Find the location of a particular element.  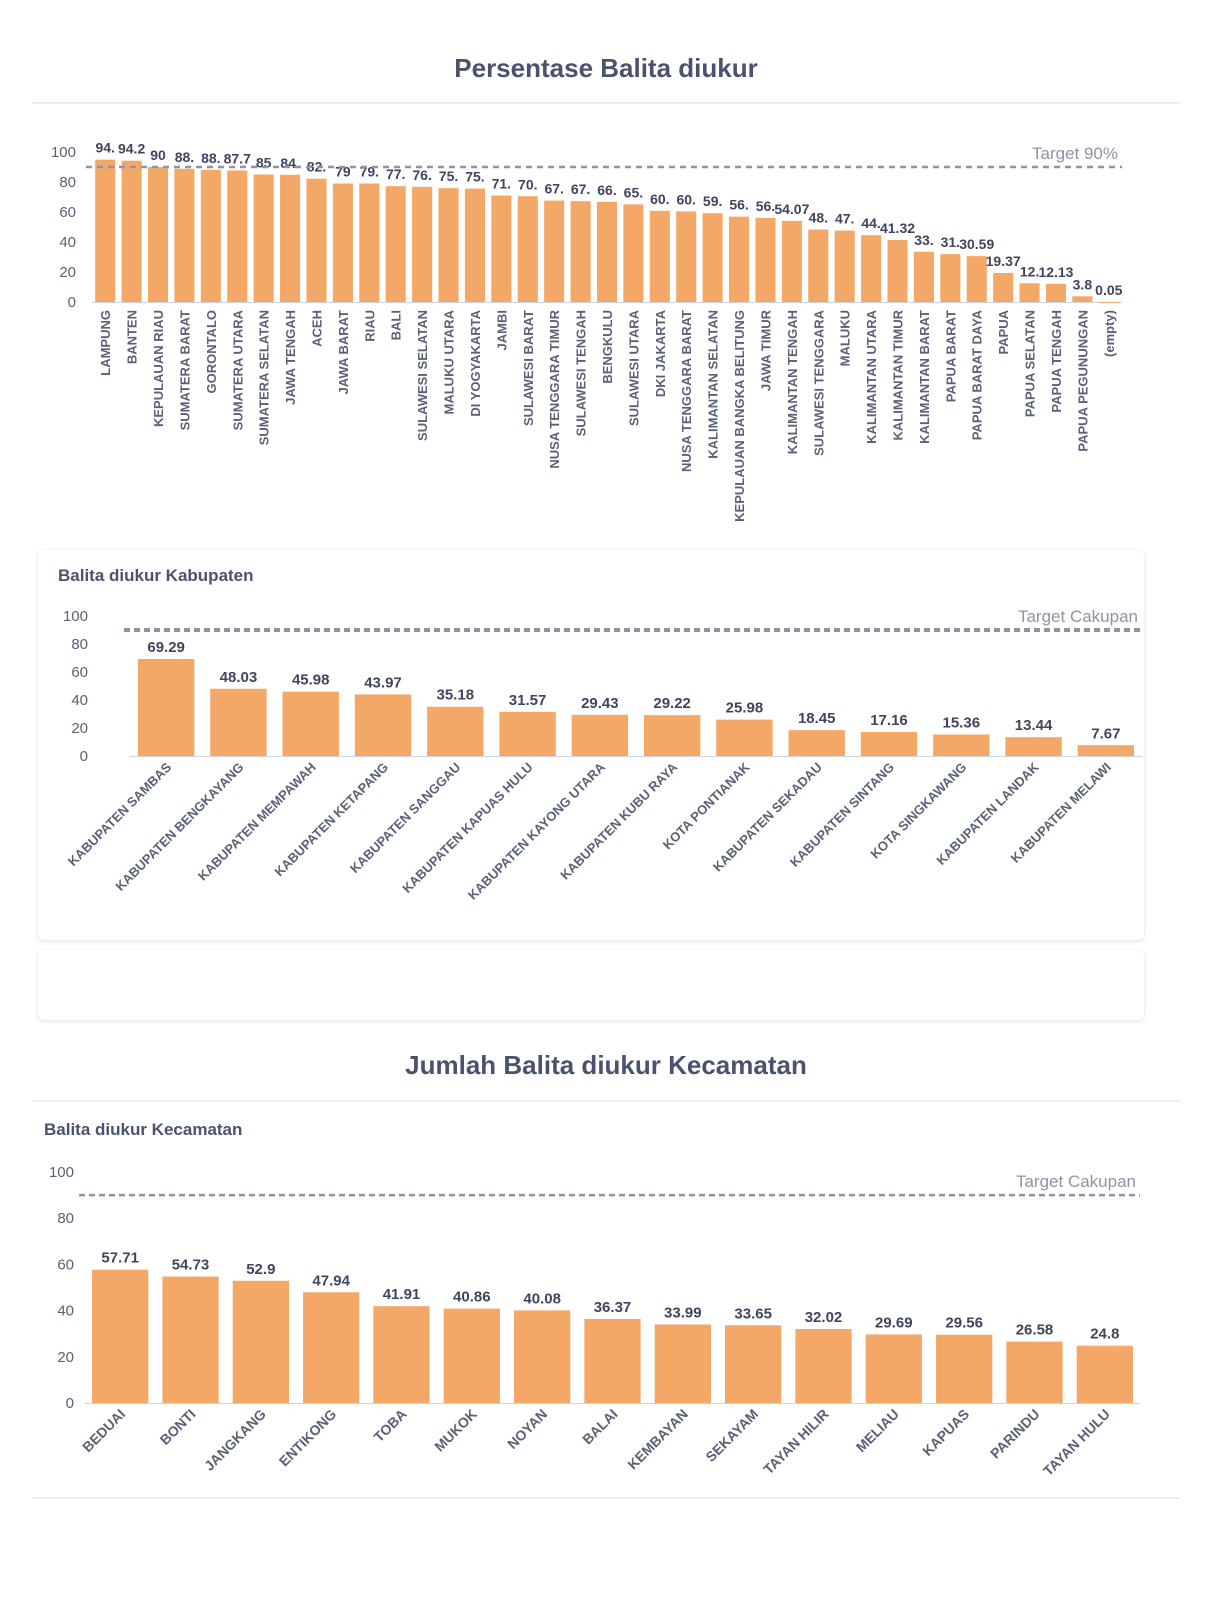

y-tick-label: 80 is located at coordinates (79, 644).